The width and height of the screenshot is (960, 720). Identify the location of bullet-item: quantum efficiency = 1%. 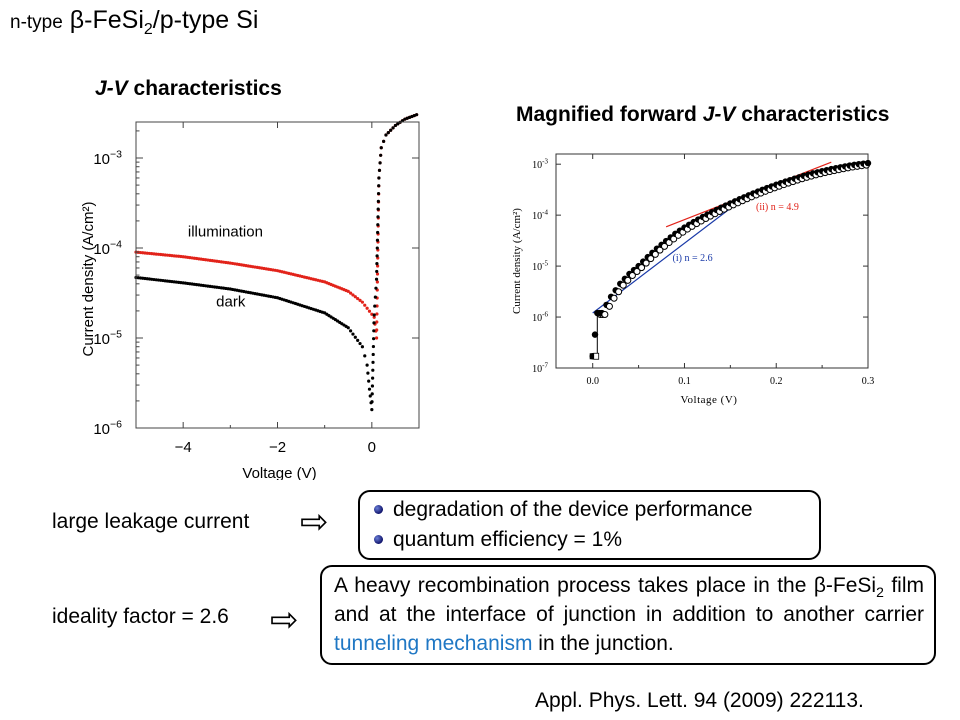
(596, 540).